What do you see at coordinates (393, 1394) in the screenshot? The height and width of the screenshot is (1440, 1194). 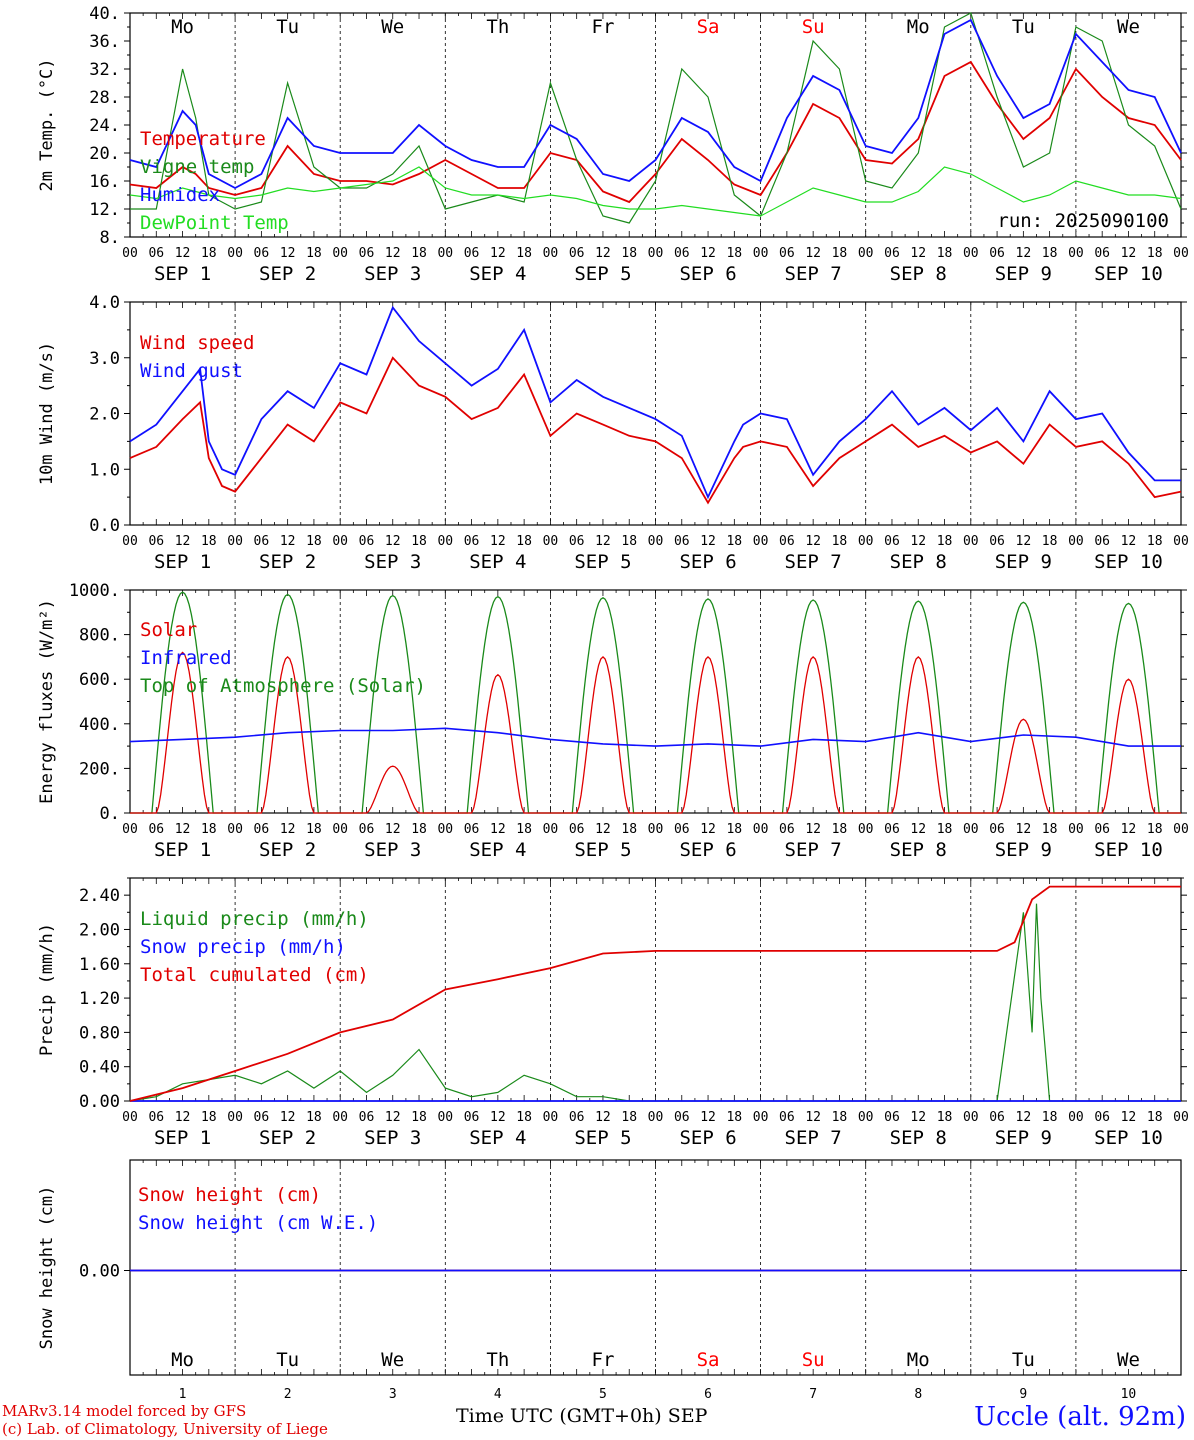 I see `day-number-label: 3` at bounding box center [393, 1394].